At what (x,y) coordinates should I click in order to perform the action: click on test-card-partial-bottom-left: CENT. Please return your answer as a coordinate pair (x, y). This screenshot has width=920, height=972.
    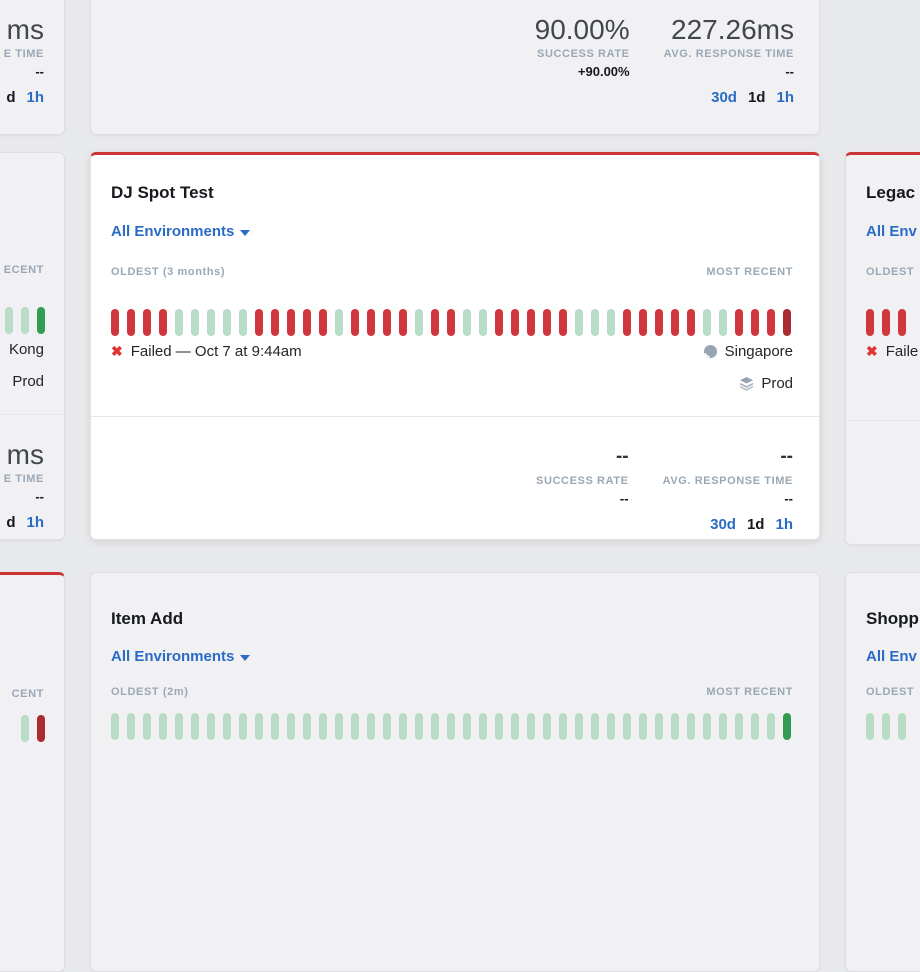
    Looking at the image, I should click on (32, 772).